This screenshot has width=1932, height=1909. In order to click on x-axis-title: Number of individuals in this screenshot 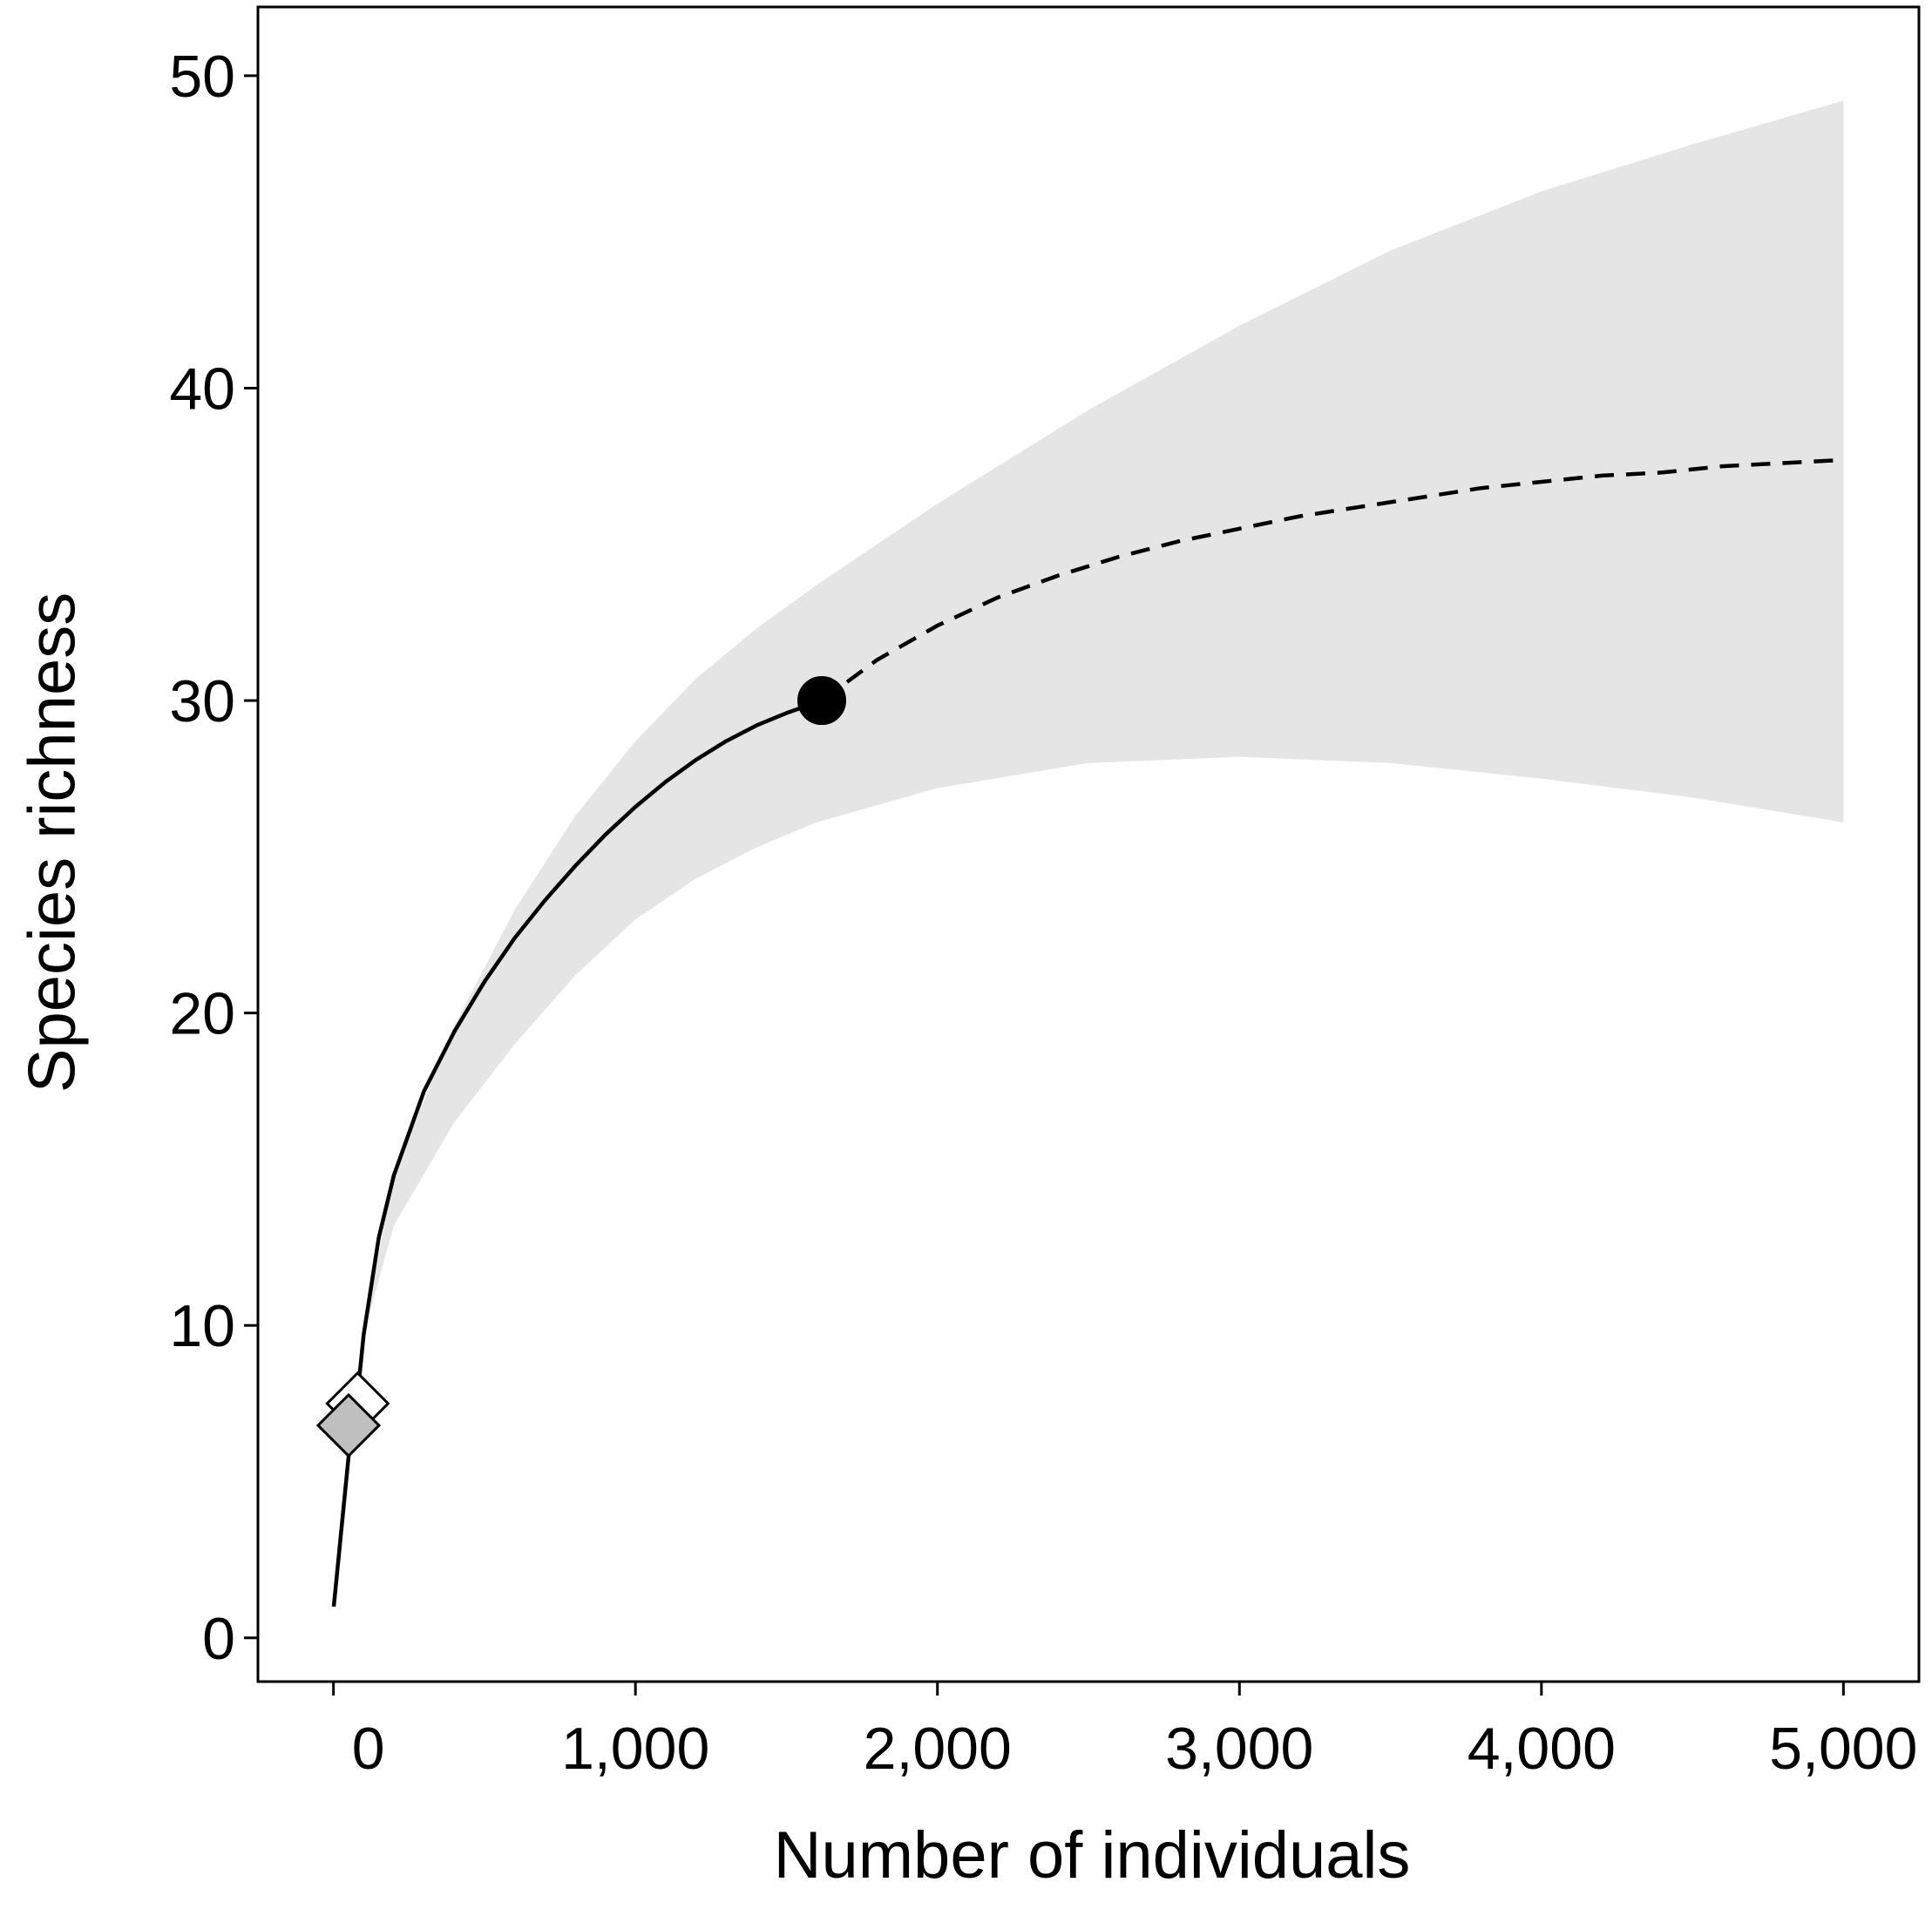, I will do `click(1093, 1855)`.